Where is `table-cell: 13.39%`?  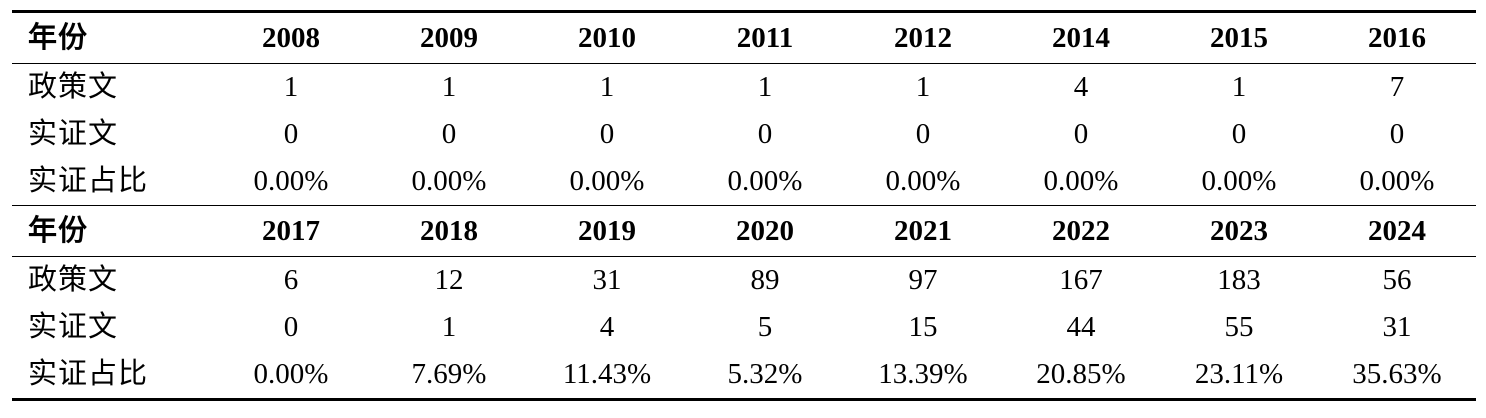 table-cell: 13.39% is located at coordinates (923, 376).